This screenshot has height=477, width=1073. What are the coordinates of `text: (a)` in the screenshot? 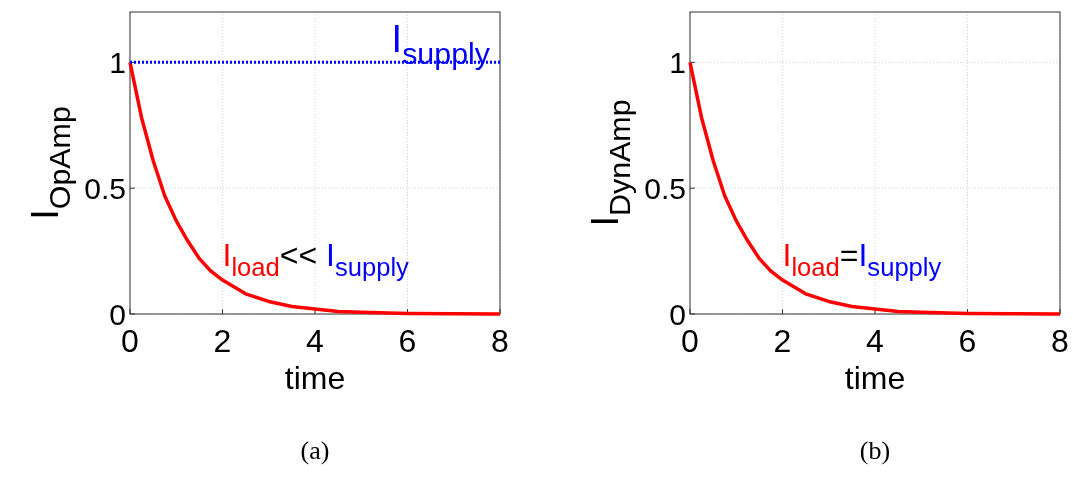 It's located at (315, 450).